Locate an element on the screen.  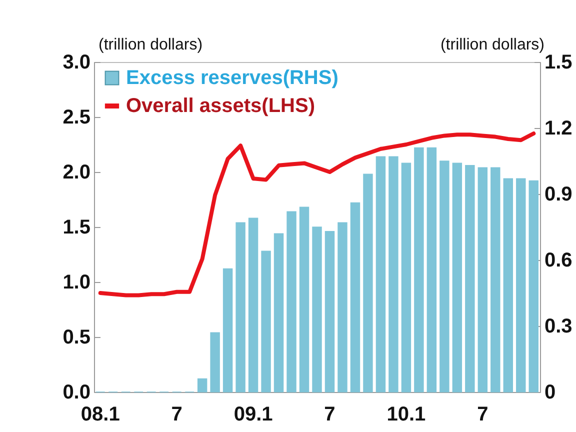
y-tick-label: 2.5 is located at coordinates (76, 117).